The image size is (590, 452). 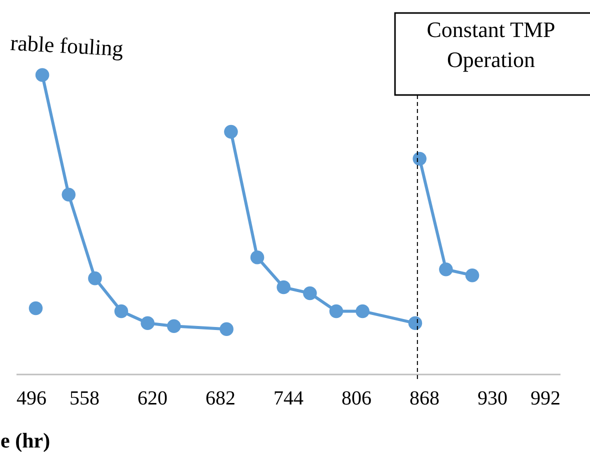 I want to click on x-tick-label: 558, so click(x=85, y=399).